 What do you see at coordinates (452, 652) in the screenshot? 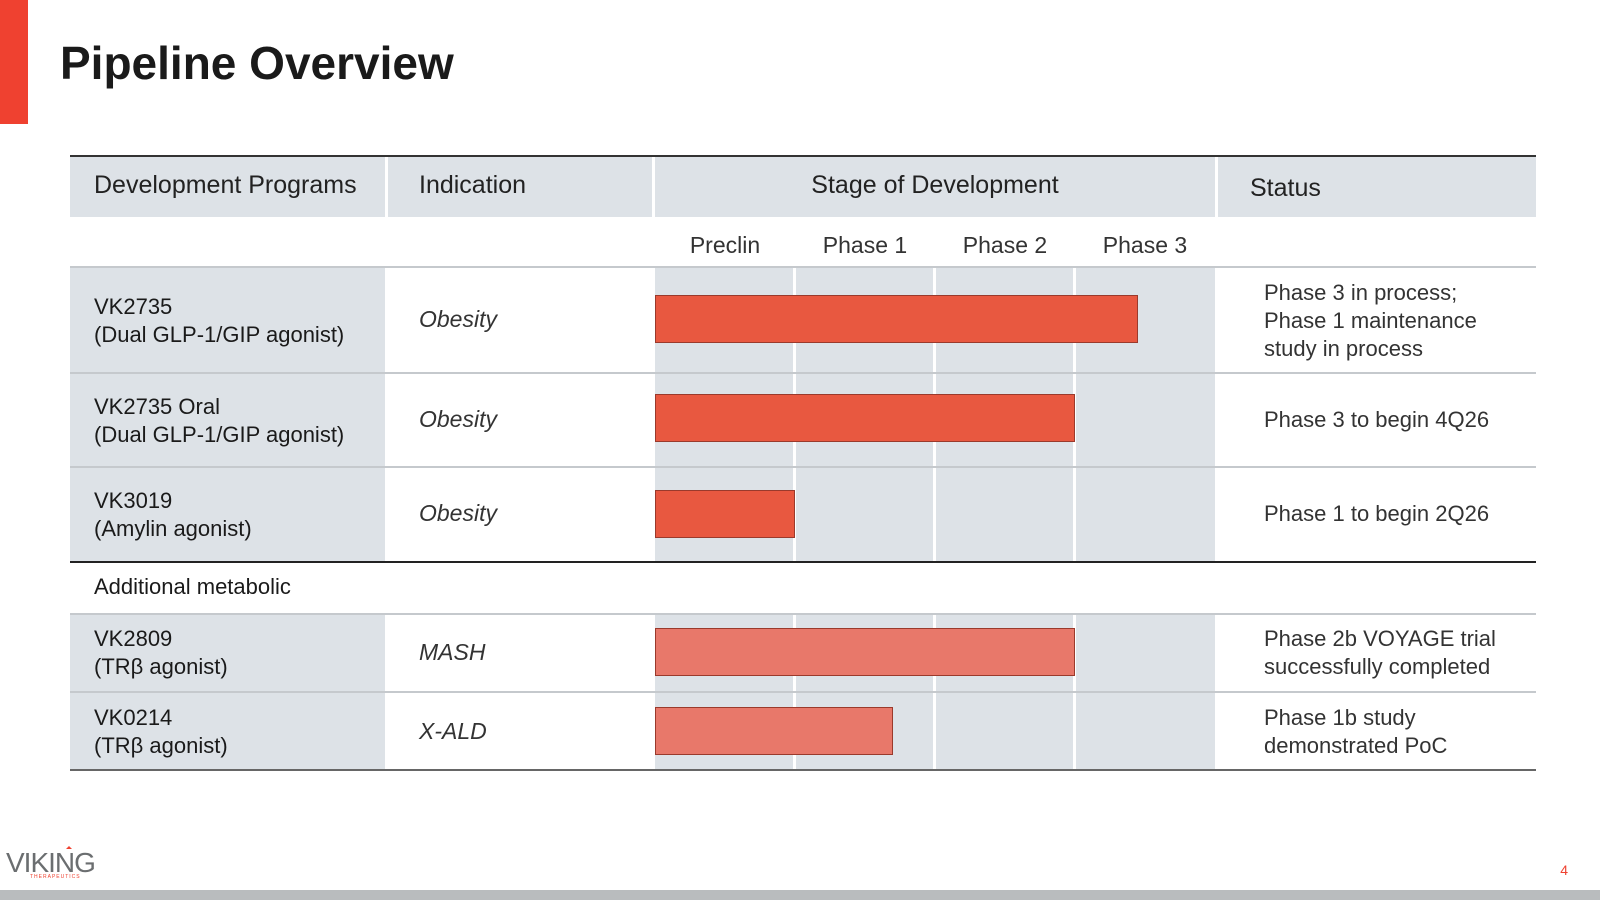
I see `indication-cell: MASH` at bounding box center [452, 652].